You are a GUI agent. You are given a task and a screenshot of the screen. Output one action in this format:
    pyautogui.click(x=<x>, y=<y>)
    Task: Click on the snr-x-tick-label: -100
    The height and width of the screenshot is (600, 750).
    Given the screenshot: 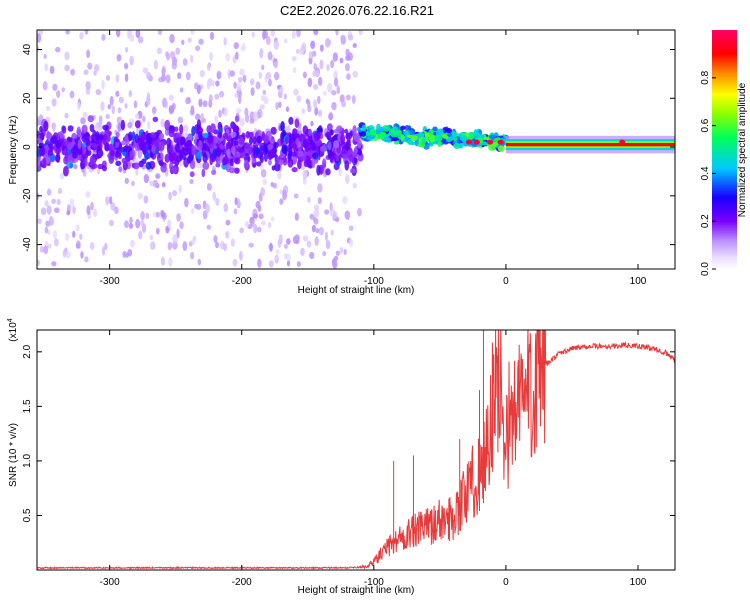 What is the action you would take?
    pyautogui.click(x=374, y=582)
    